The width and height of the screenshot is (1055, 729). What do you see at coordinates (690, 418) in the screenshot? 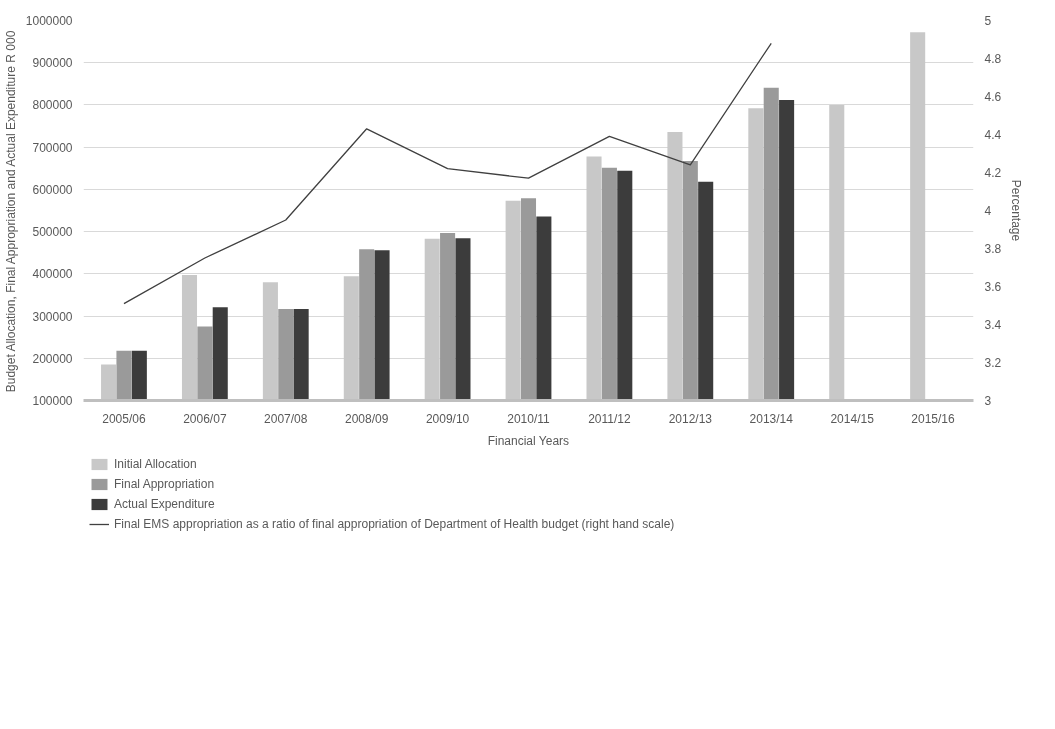
I see `x-tick-label: 2012/13` at bounding box center [690, 418].